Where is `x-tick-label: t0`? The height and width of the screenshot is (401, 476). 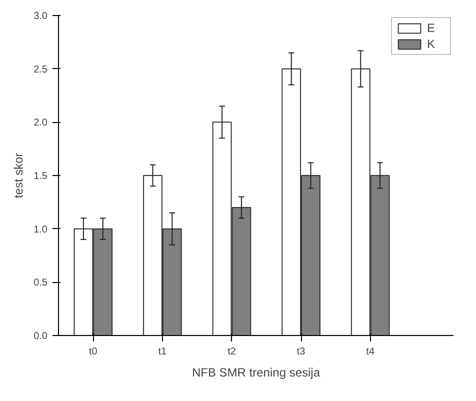 x-tick-label: t0 is located at coordinates (93, 352).